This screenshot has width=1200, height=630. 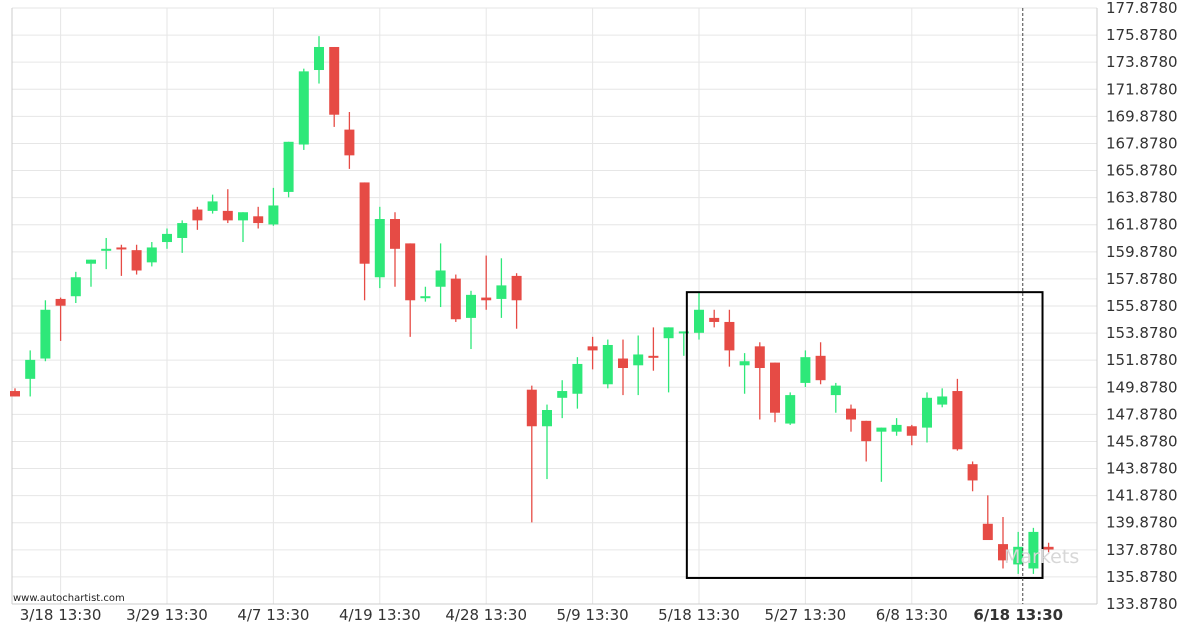 What do you see at coordinates (273, 615) in the screenshot?
I see `x-tick-label: 4/7 13:30` at bounding box center [273, 615].